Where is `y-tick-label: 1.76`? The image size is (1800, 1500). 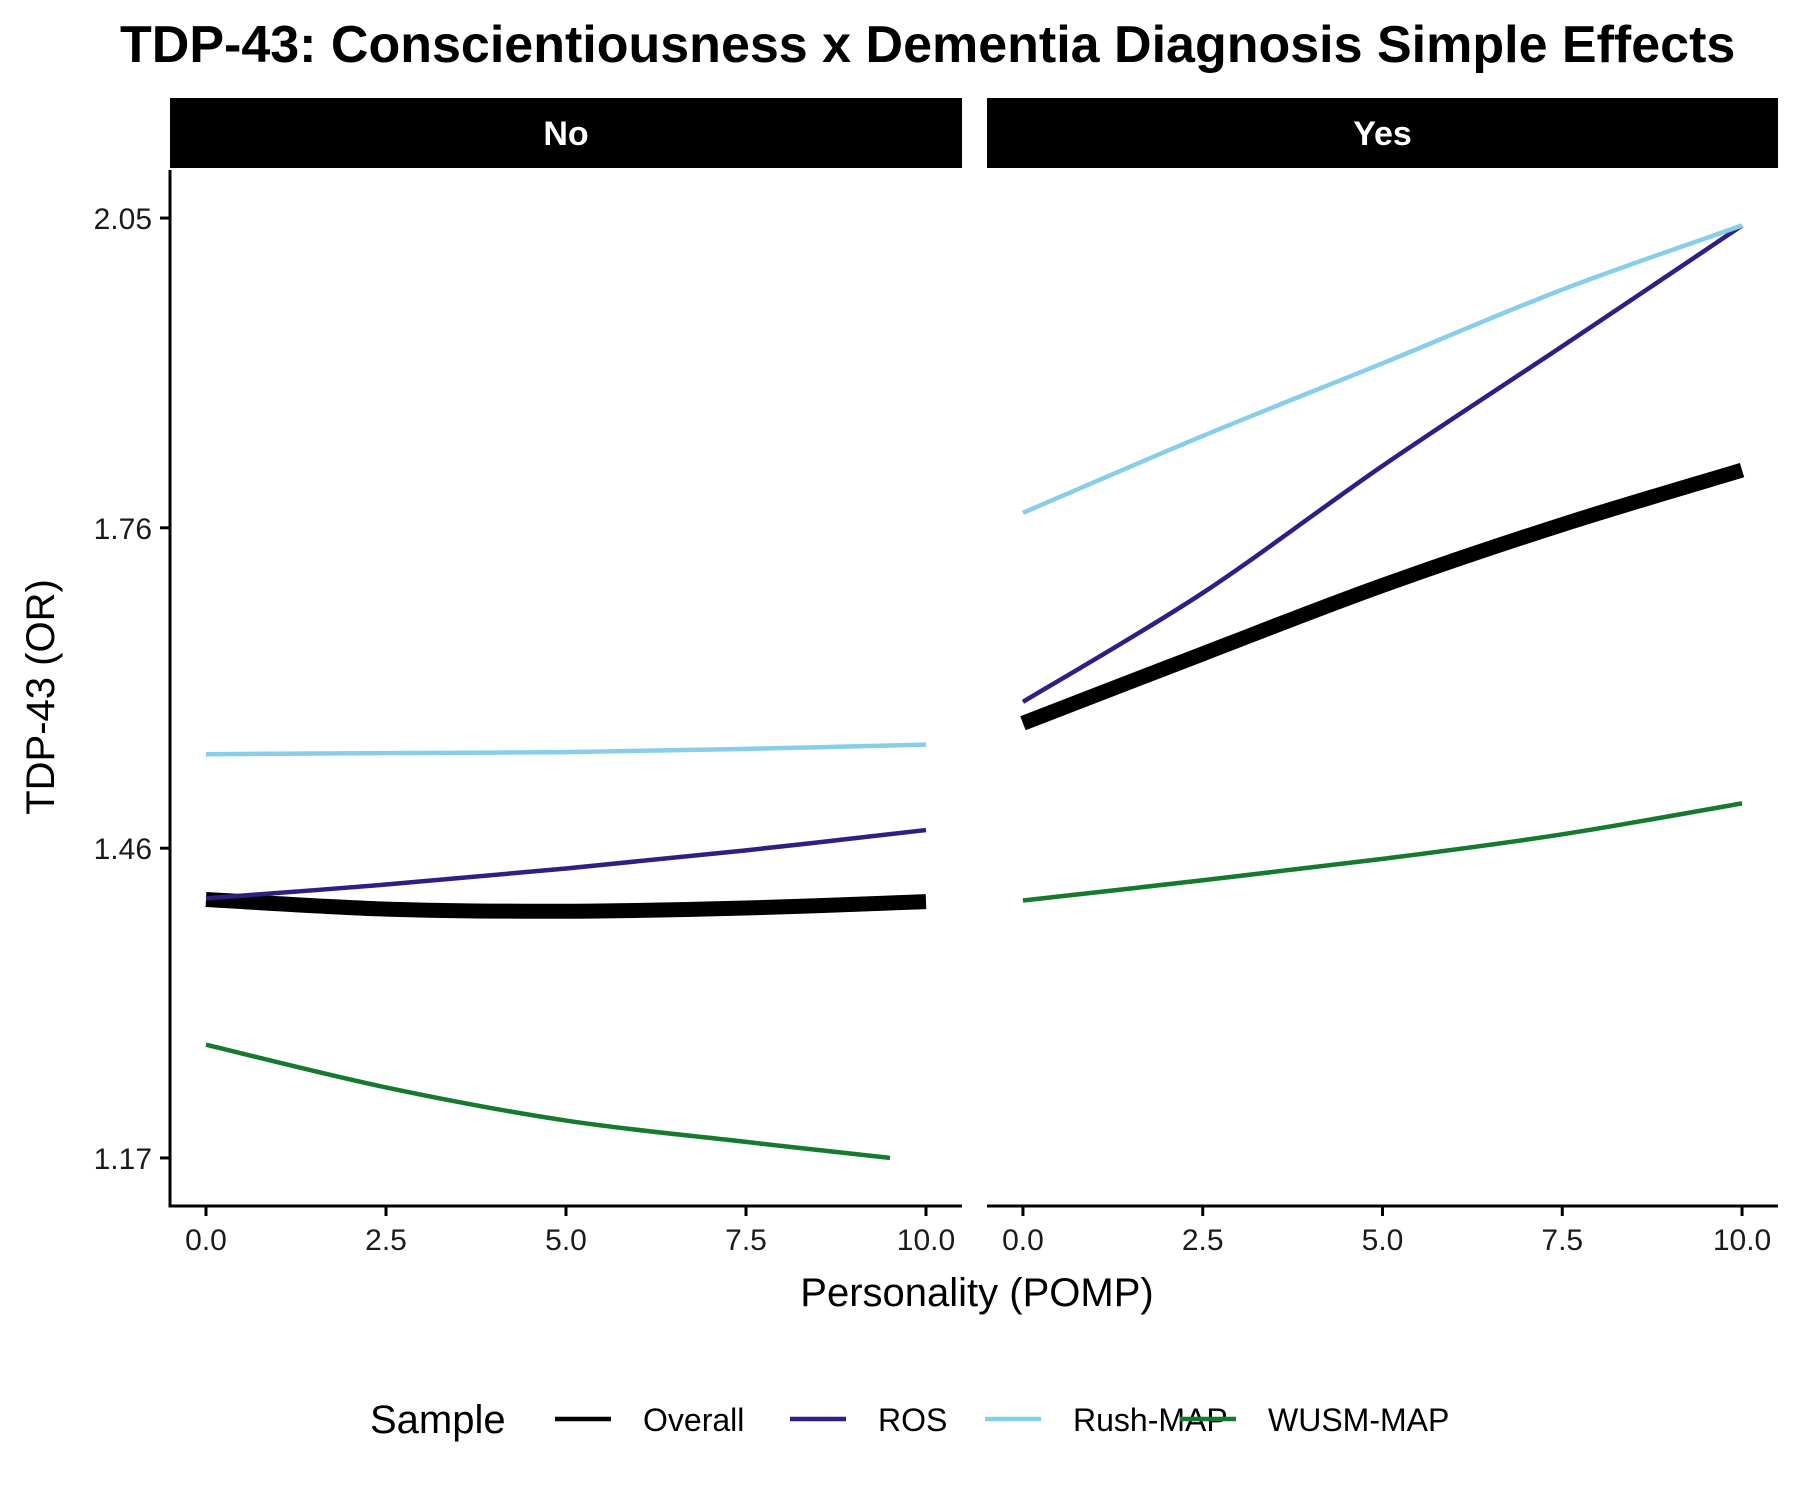
y-tick-label: 1.76 is located at coordinates (123, 529).